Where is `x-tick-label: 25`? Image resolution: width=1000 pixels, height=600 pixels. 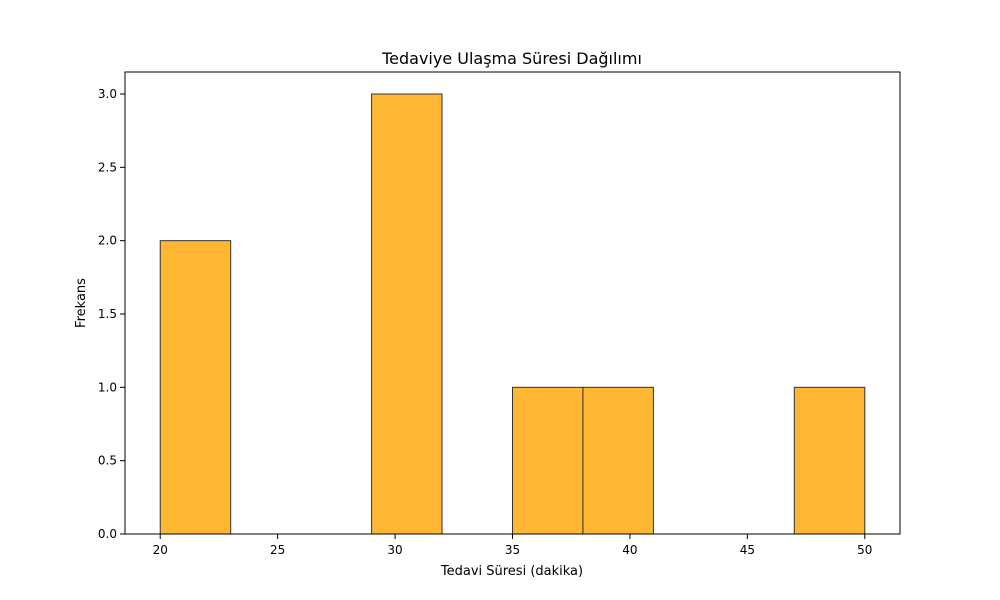 x-tick-label: 25 is located at coordinates (277, 550).